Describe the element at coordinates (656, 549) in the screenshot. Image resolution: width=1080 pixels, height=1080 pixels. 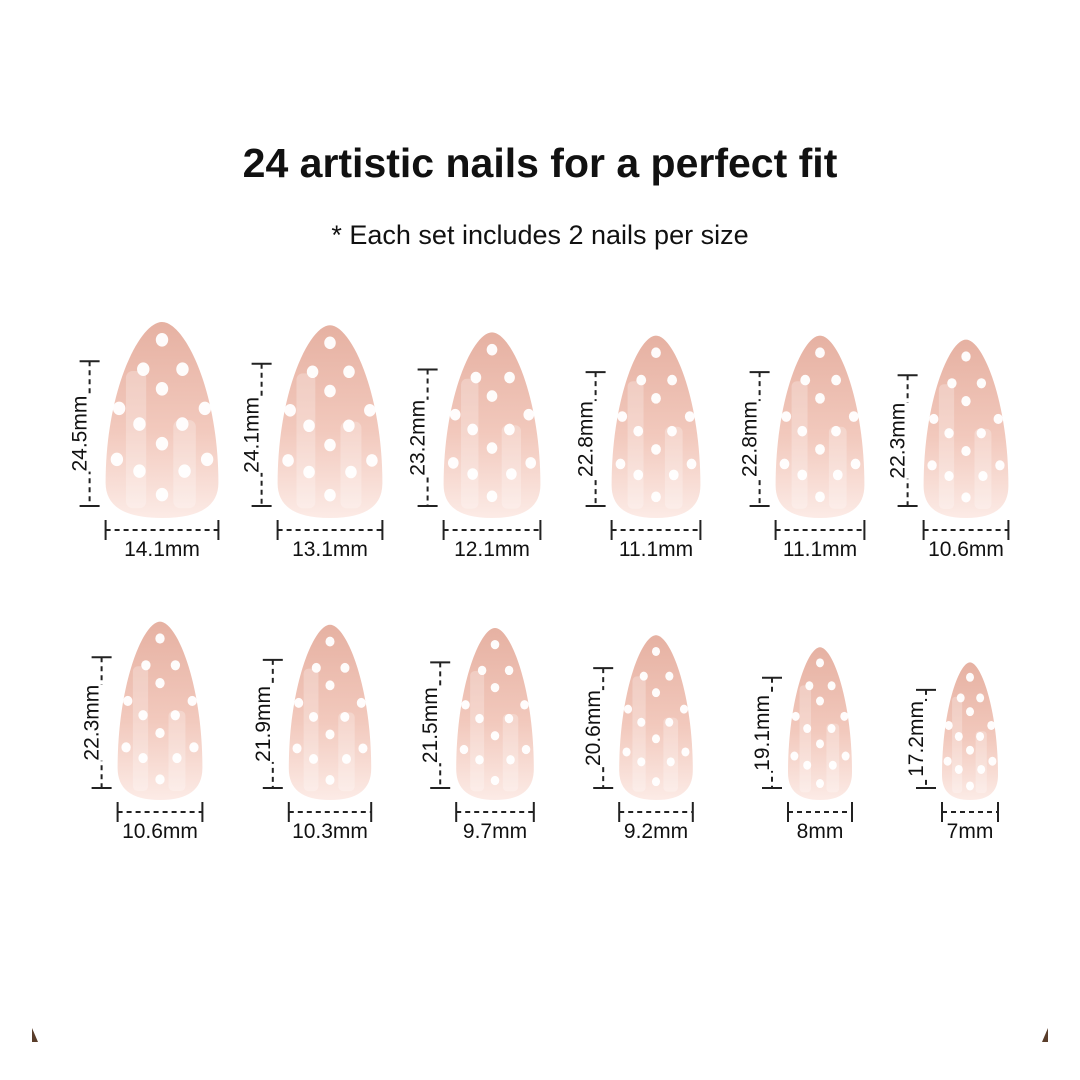
I see `width-label: 11.1mm` at that location.